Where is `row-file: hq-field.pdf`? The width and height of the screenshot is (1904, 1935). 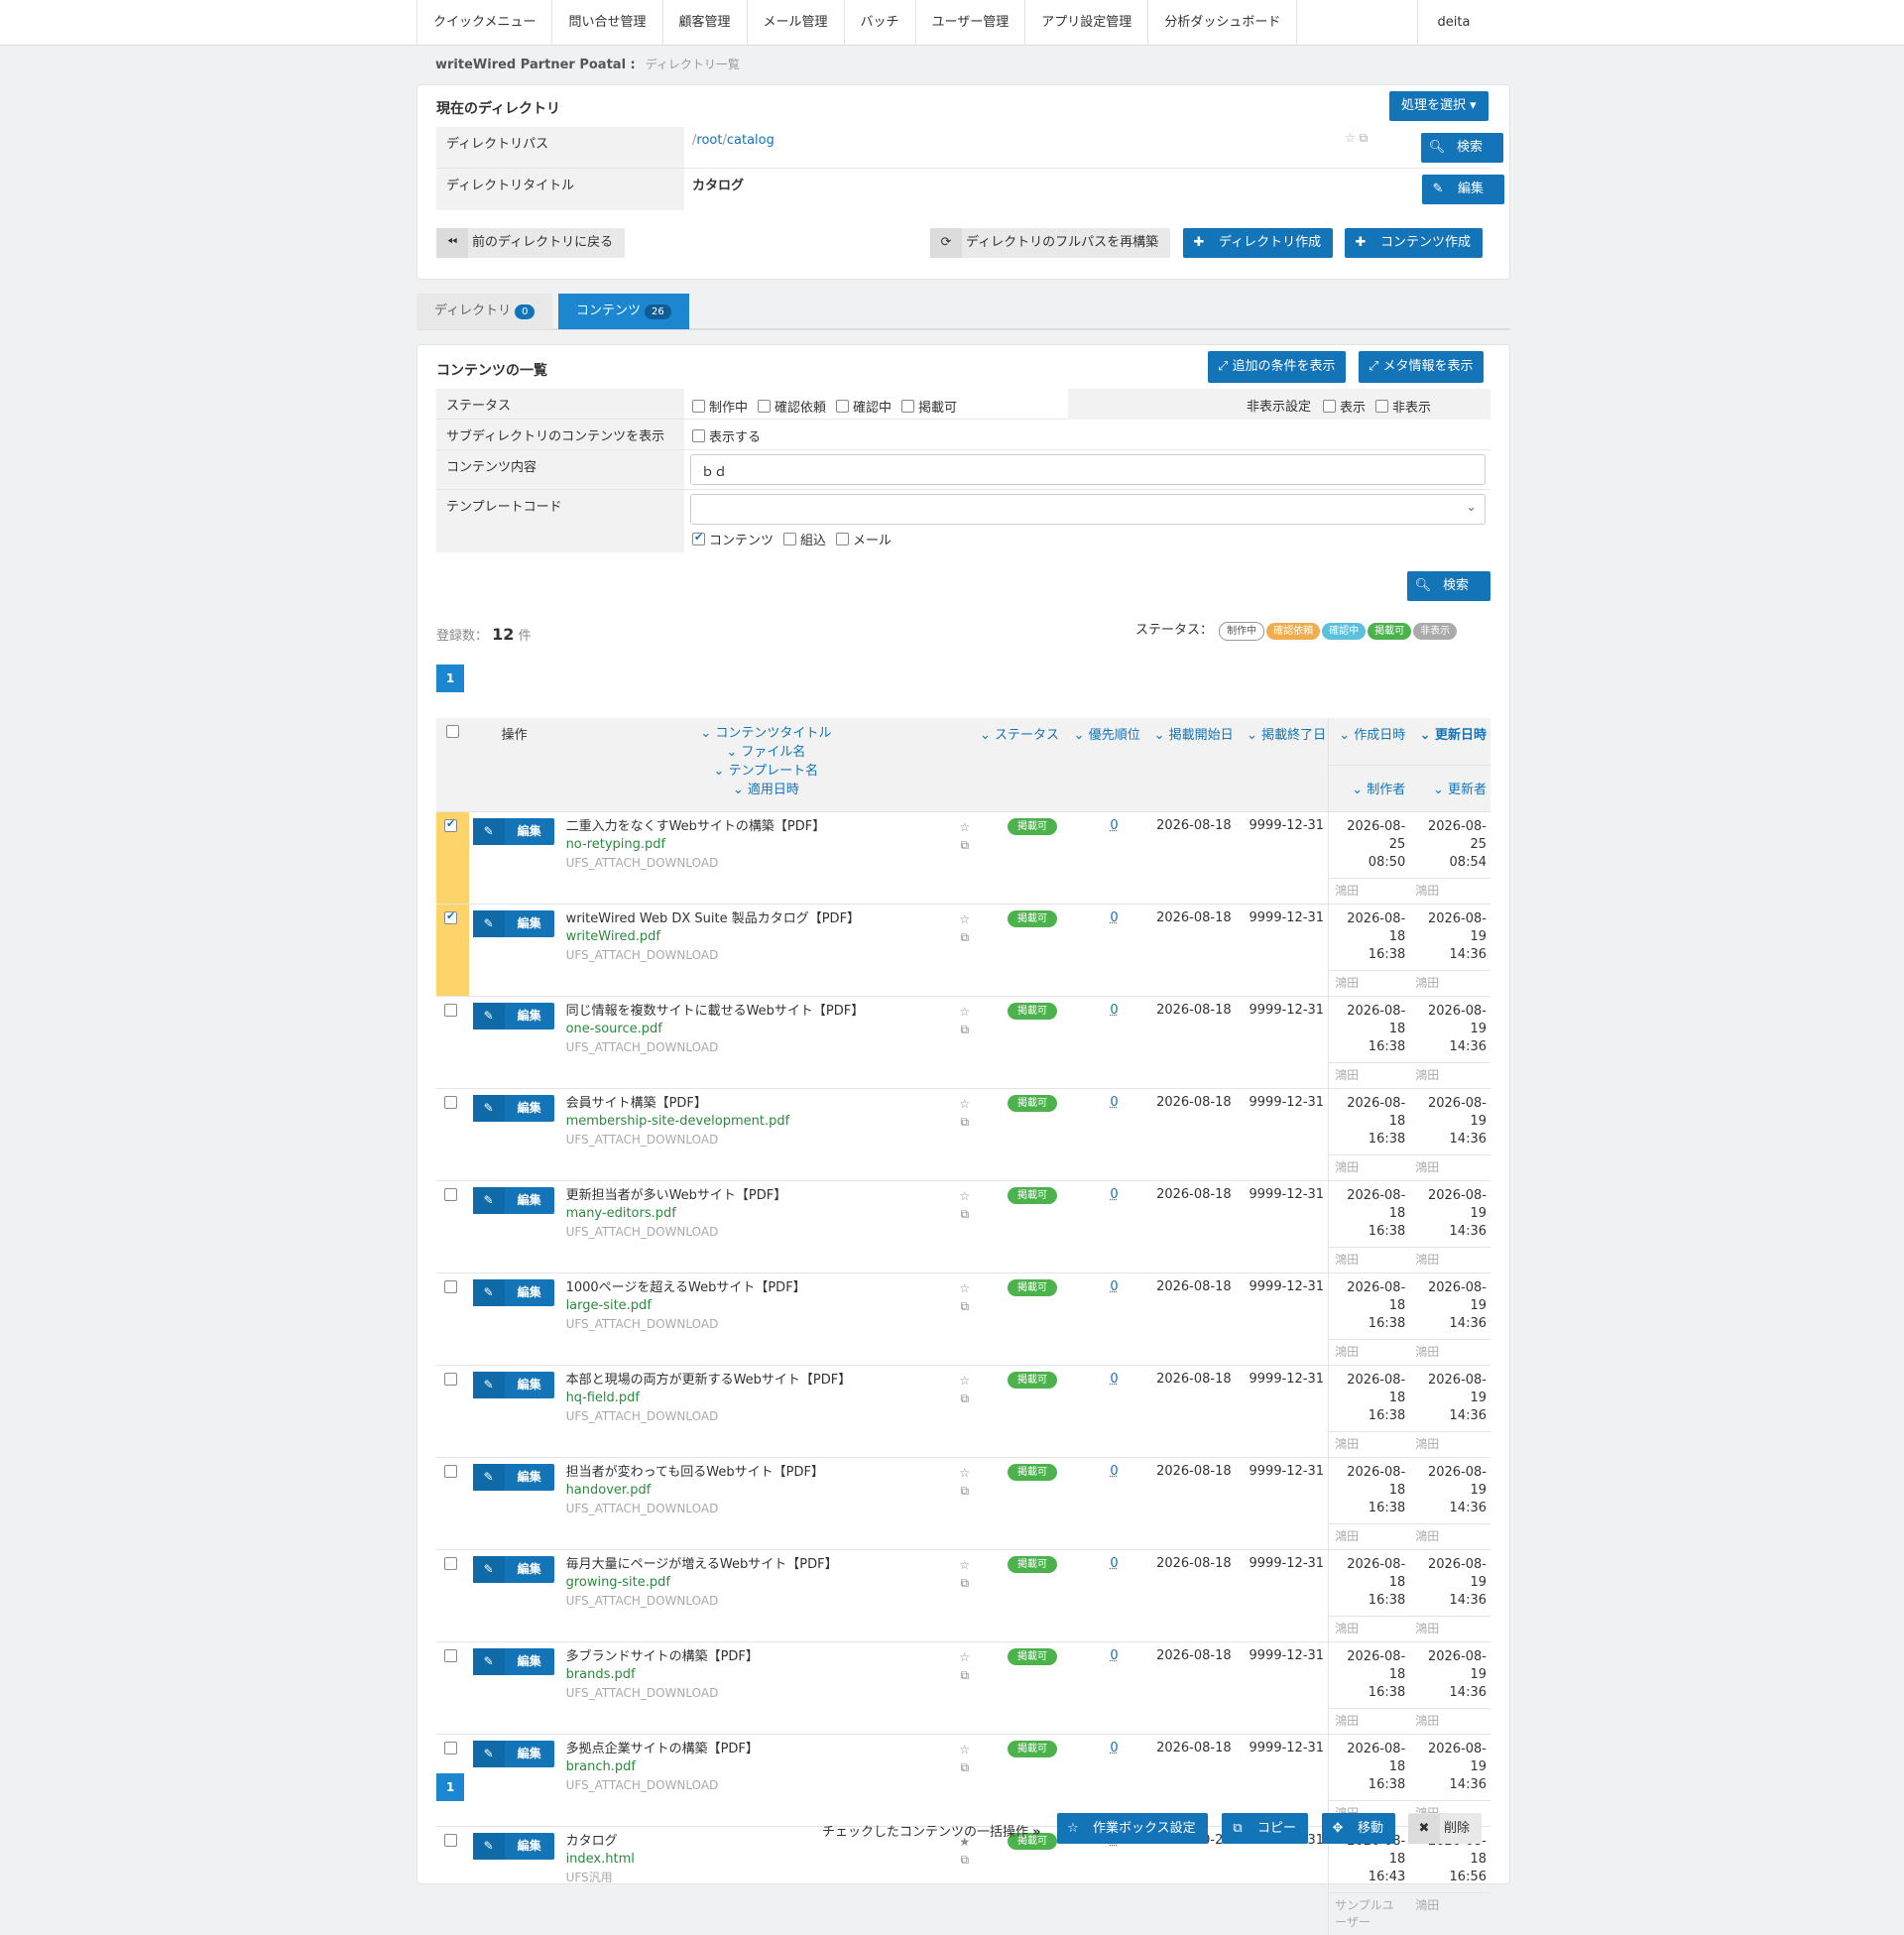 row-file: hq-field.pdf is located at coordinates (603, 1398).